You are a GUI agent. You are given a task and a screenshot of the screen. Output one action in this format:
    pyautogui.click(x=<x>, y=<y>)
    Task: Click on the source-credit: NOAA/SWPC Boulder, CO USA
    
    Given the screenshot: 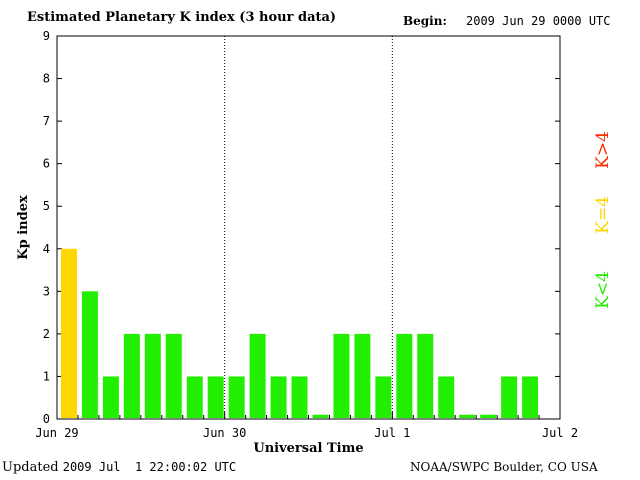 What is the action you would take?
    pyautogui.click(x=504, y=467)
    